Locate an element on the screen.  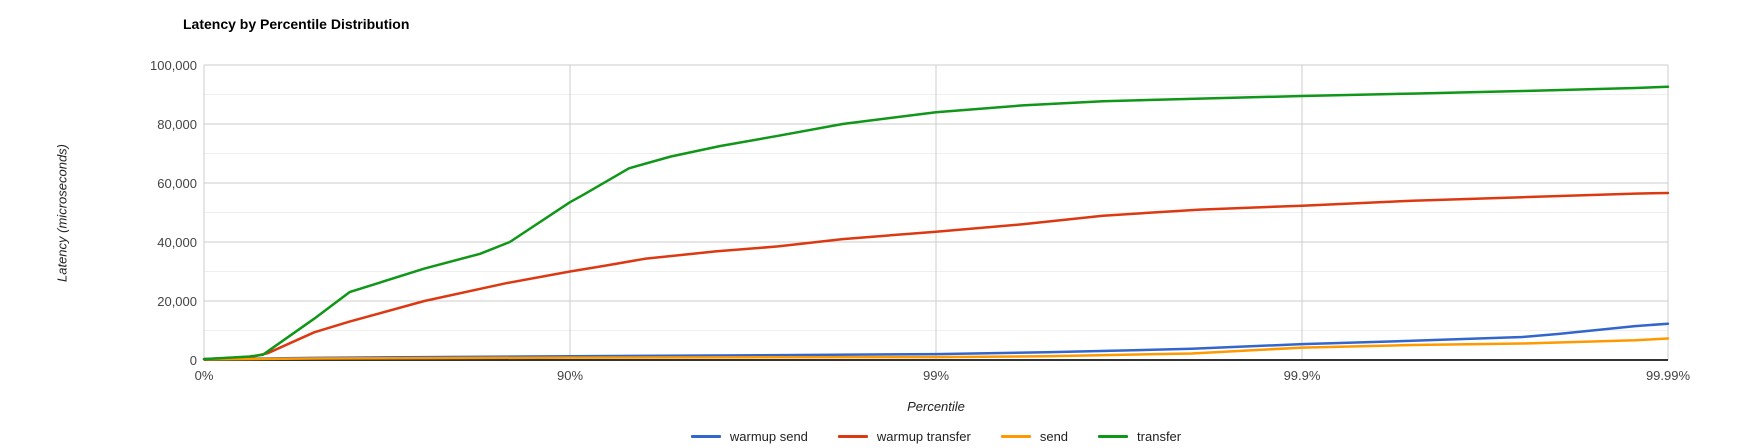
legend-label: send is located at coordinates (1054, 436).